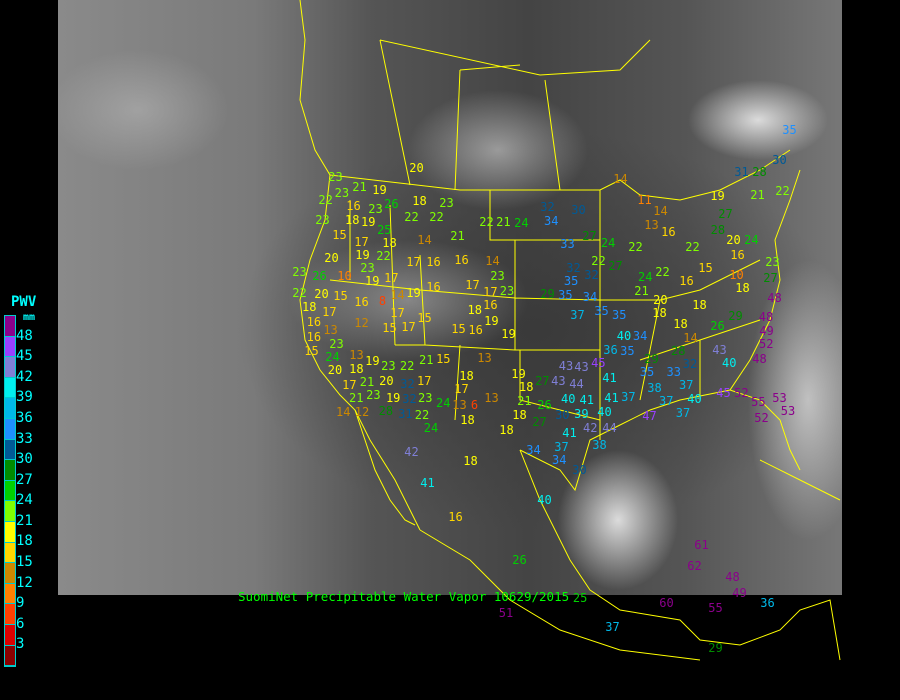 This screenshot has height=700, width=900. Describe the element at coordinates (562, 414) in the screenshot. I see `station-pwv-value: 30` at that location.